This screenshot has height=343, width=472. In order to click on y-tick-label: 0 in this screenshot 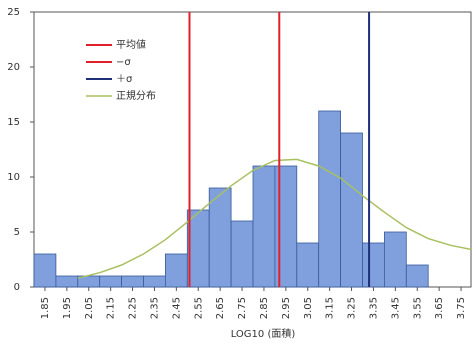, I will do `click(17, 287)`.